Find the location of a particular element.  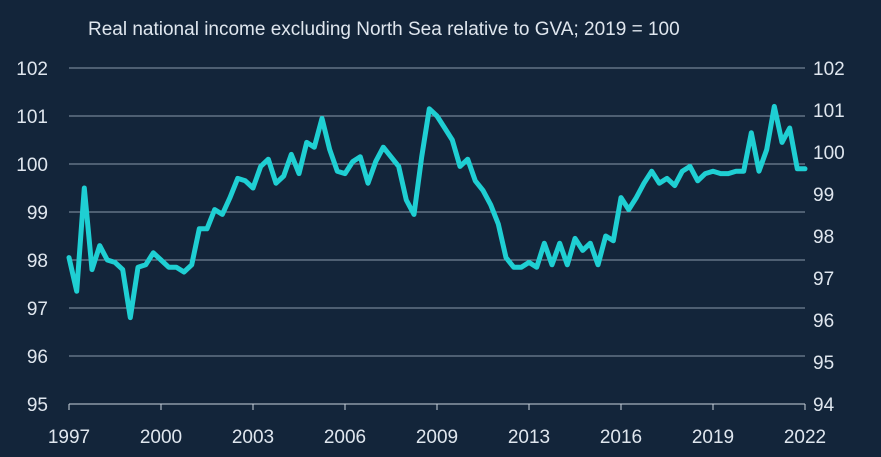

right-y-tick-label: 100 is located at coordinates (829, 153).